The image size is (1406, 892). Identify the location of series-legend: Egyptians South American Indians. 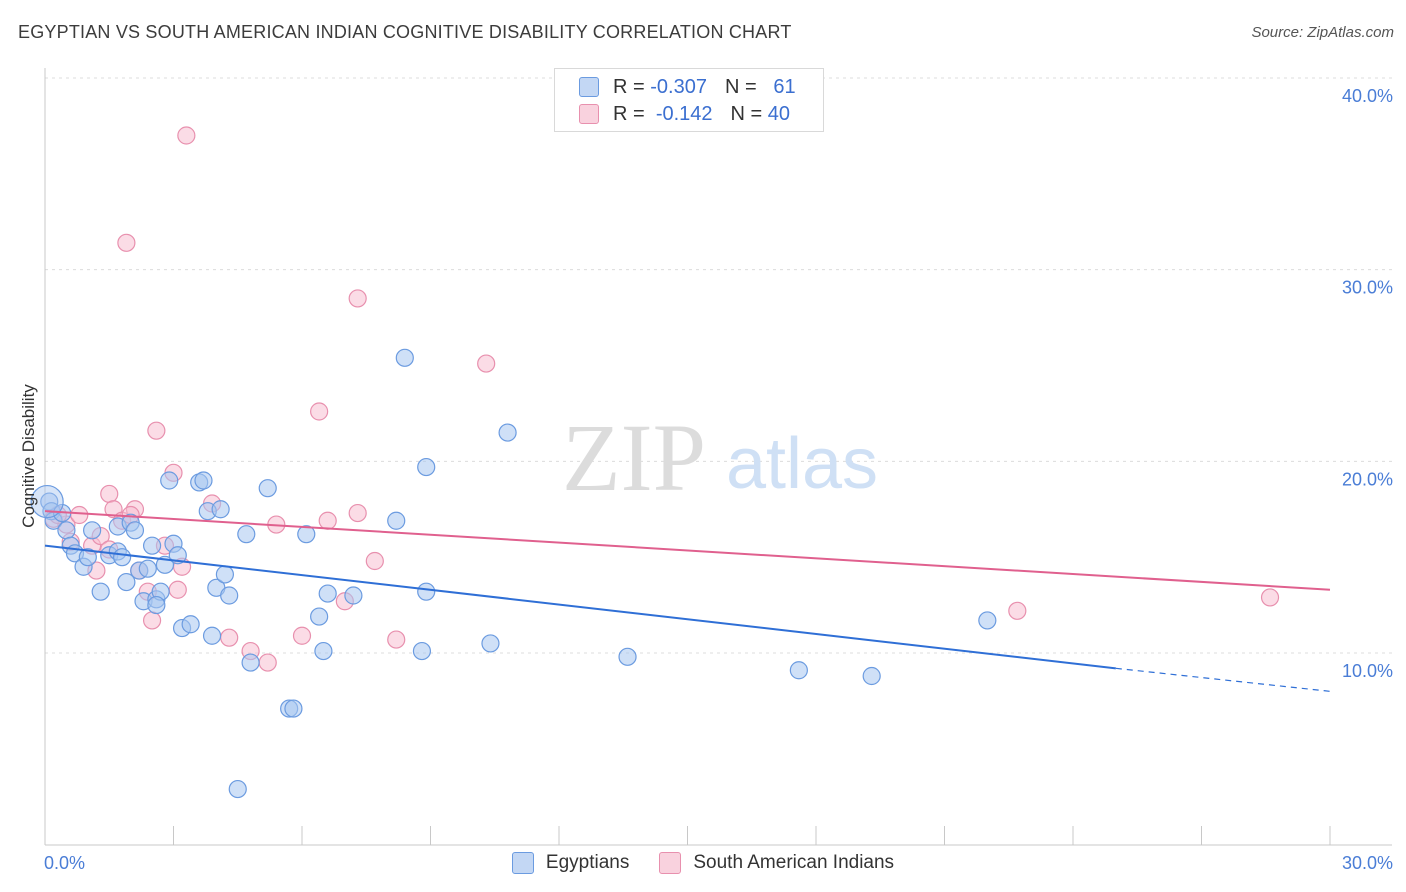
(703, 863).